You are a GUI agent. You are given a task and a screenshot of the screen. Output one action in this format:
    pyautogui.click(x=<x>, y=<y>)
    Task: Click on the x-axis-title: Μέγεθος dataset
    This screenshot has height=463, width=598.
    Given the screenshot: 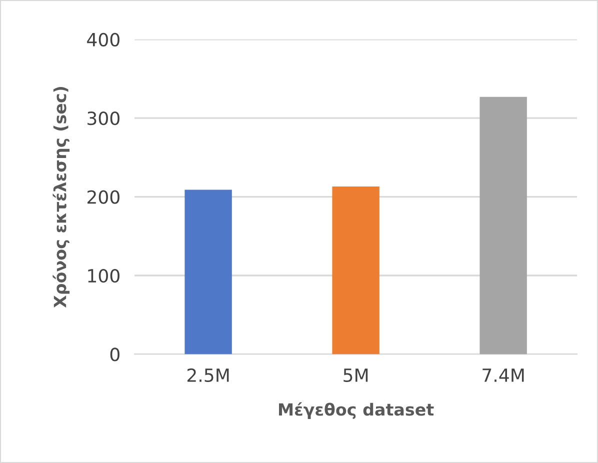 What is the action you would take?
    pyautogui.click(x=356, y=411)
    